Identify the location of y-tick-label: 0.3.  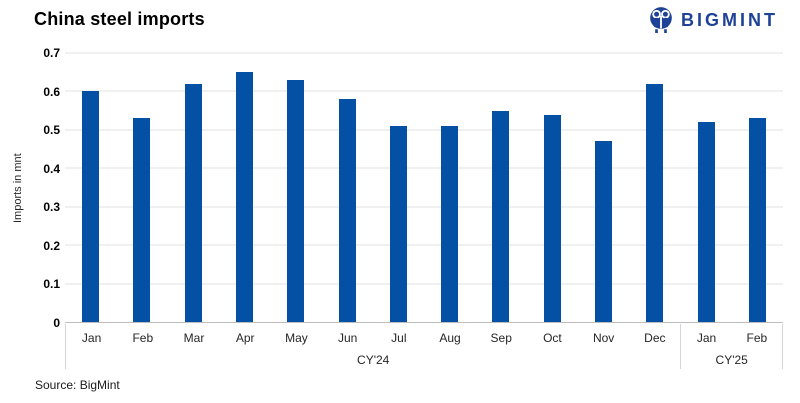
(51, 207).